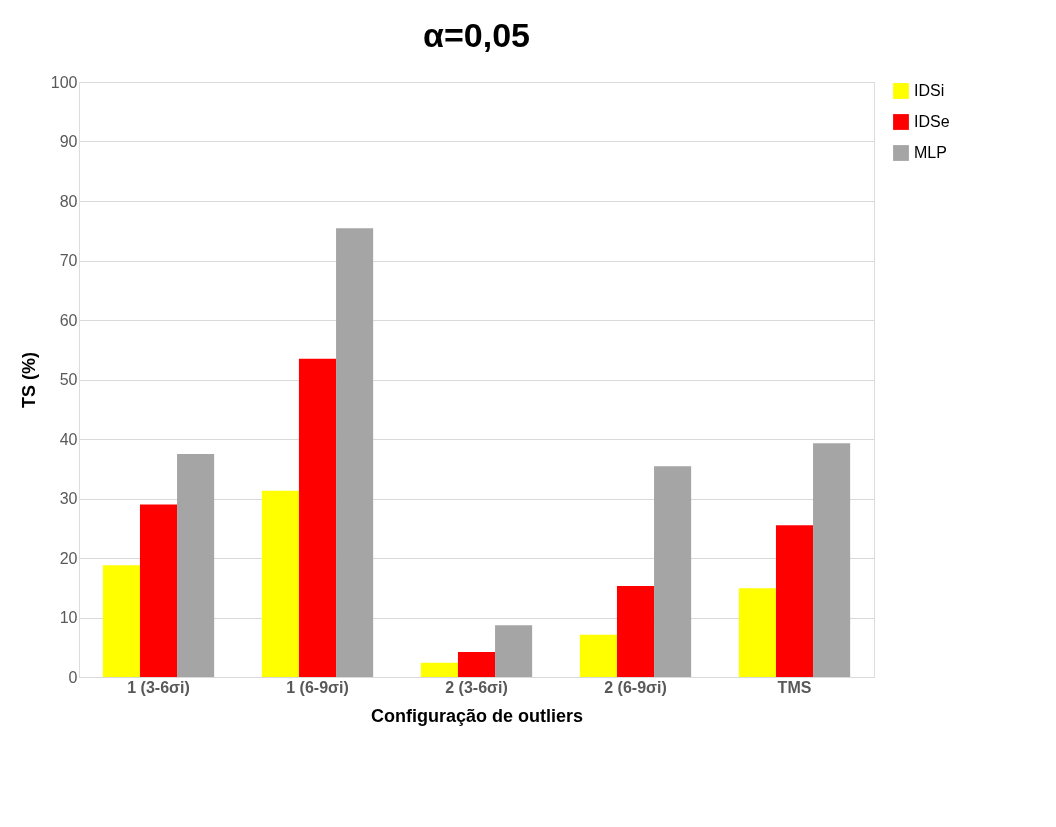 The image size is (1056, 827). What do you see at coordinates (158, 687) in the screenshot?
I see `x-tick-label: 1 (3-6σi)` at bounding box center [158, 687].